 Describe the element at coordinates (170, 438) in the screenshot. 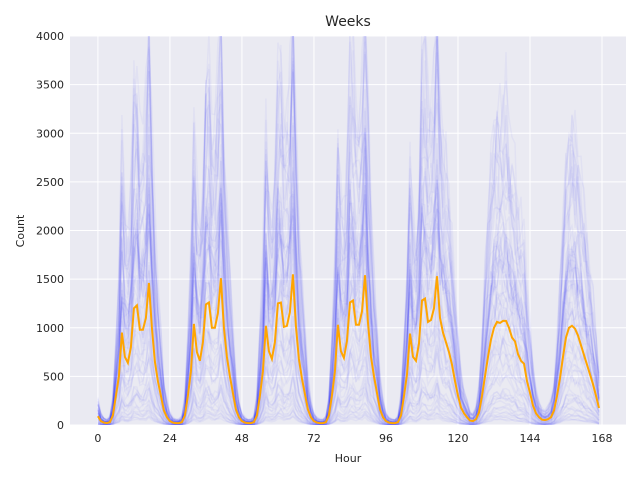

I see `x-tick-label: 24` at that location.